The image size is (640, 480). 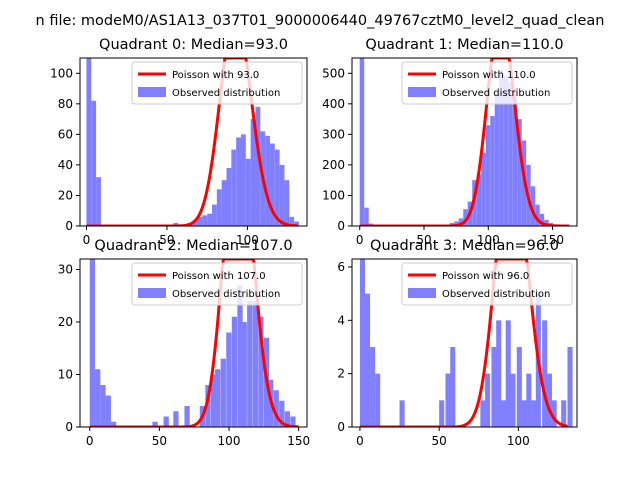 What do you see at coordinates (219, 276) in the screenshot?
I see `legend-label-poisson: Poisson with 107.0` at bounding box center [219, 276].